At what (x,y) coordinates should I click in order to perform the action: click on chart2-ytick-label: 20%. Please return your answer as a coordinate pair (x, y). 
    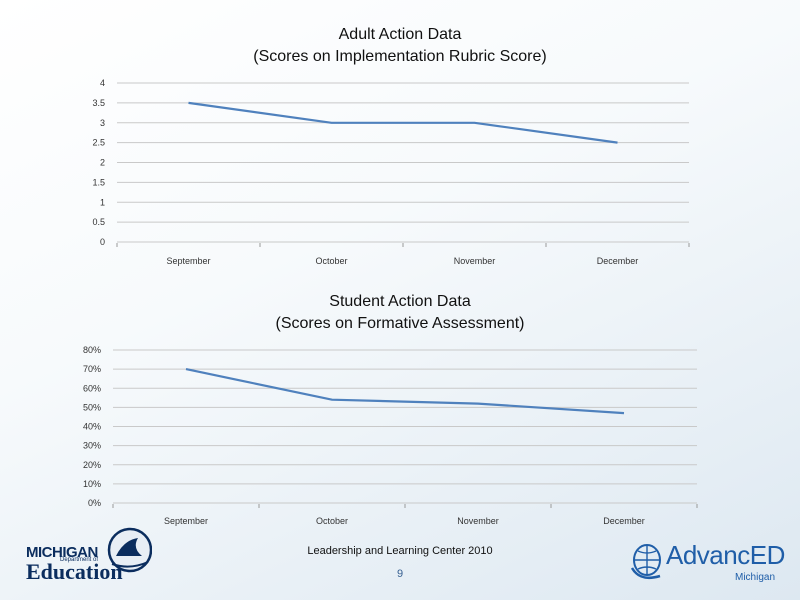
    Looking at the image, I should click on (92, 465).